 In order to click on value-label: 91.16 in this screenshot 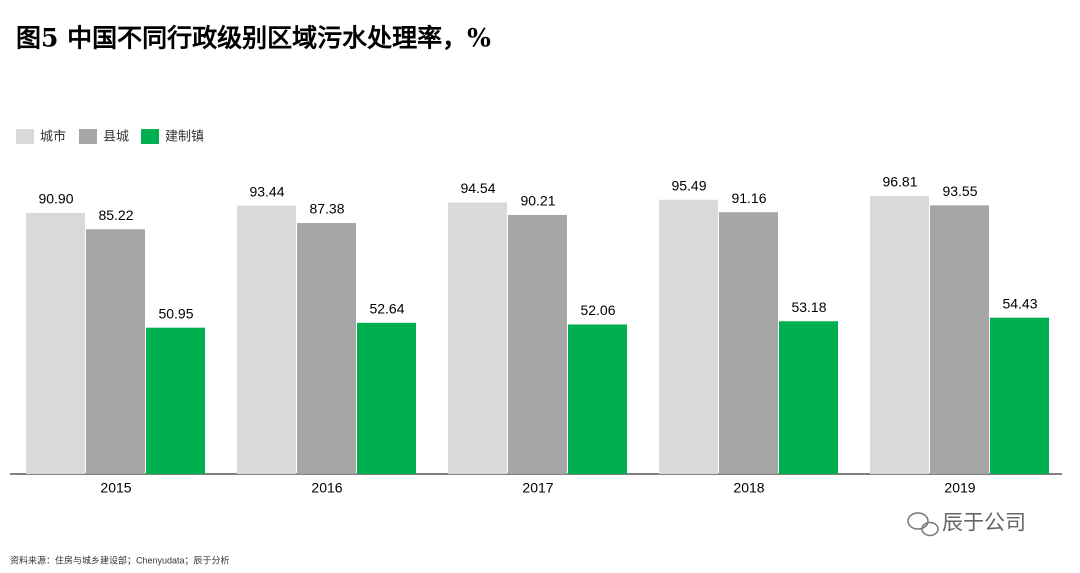, I will do `click(748, 198)`.